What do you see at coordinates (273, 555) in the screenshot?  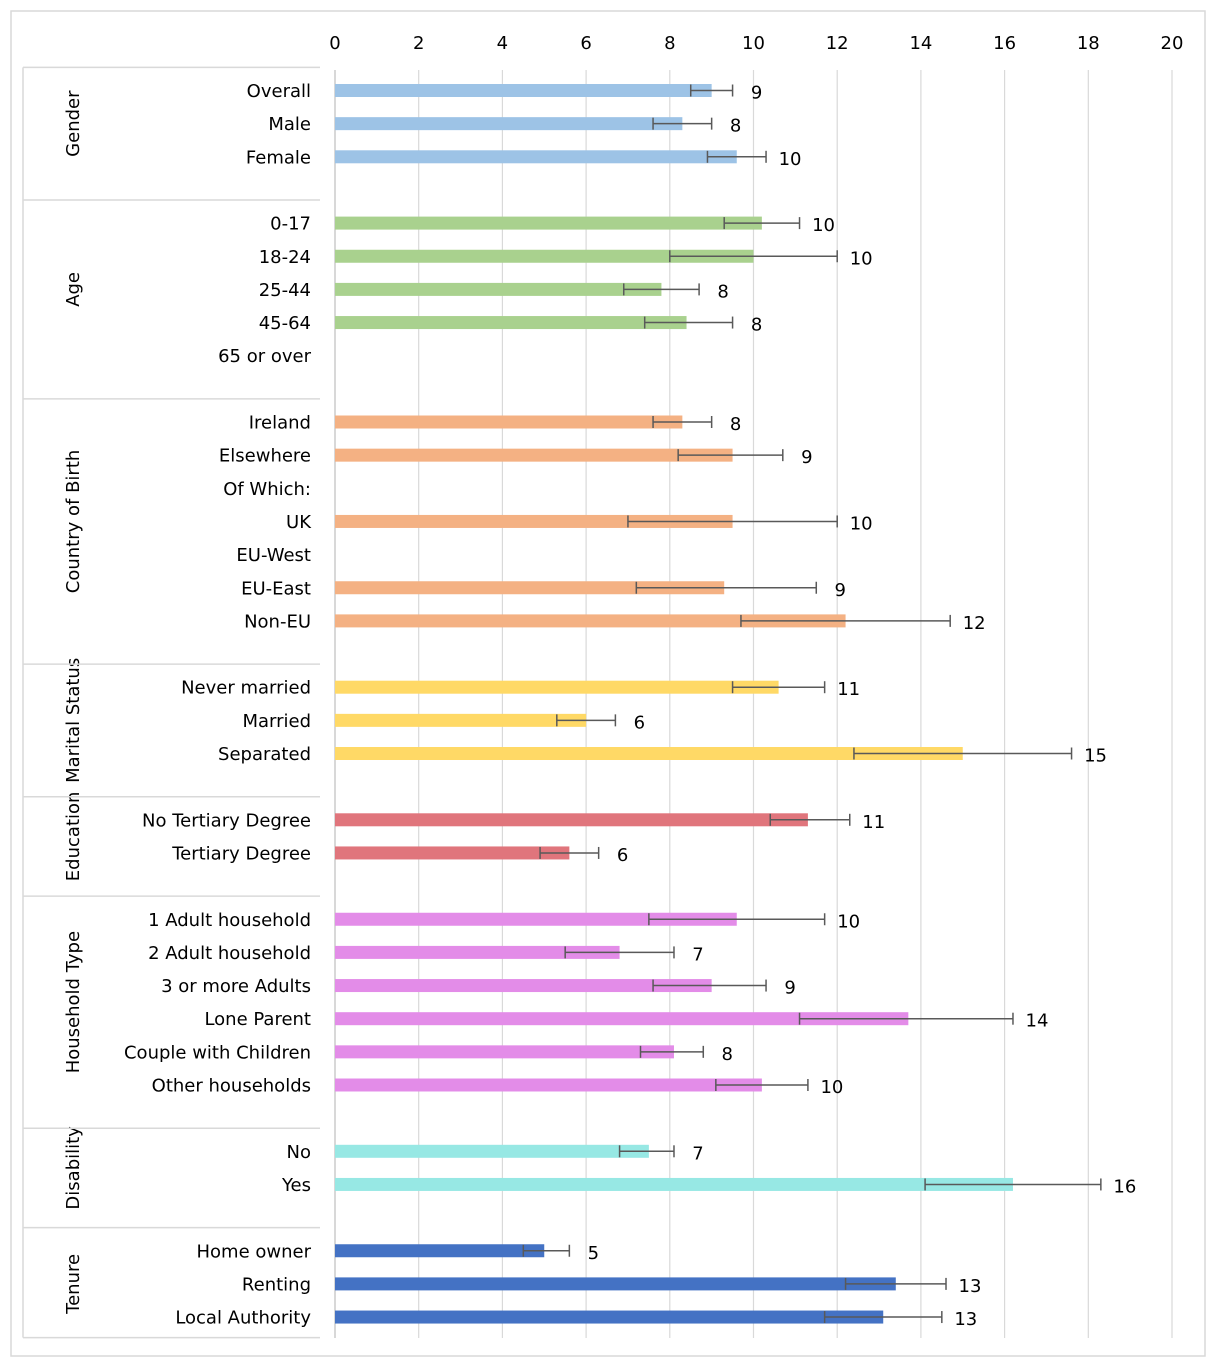 I see `category-label: EU-West` at bounding box center [273, 555].